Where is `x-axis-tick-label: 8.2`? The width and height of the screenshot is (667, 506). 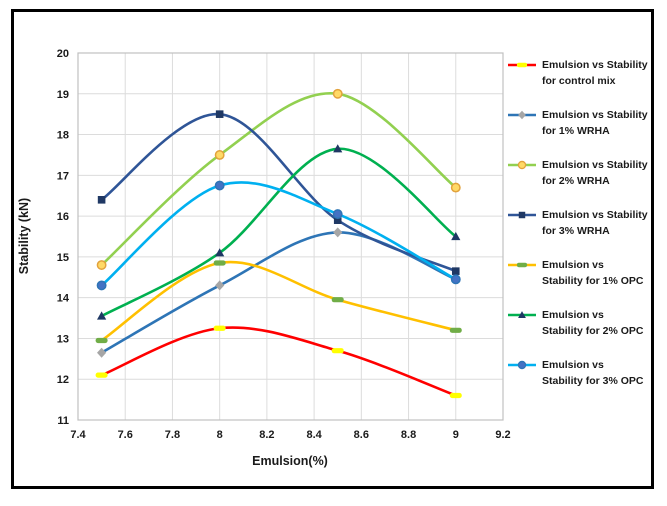
x-axis-tick-label: 8.2 is located at coordinates (266, 435).